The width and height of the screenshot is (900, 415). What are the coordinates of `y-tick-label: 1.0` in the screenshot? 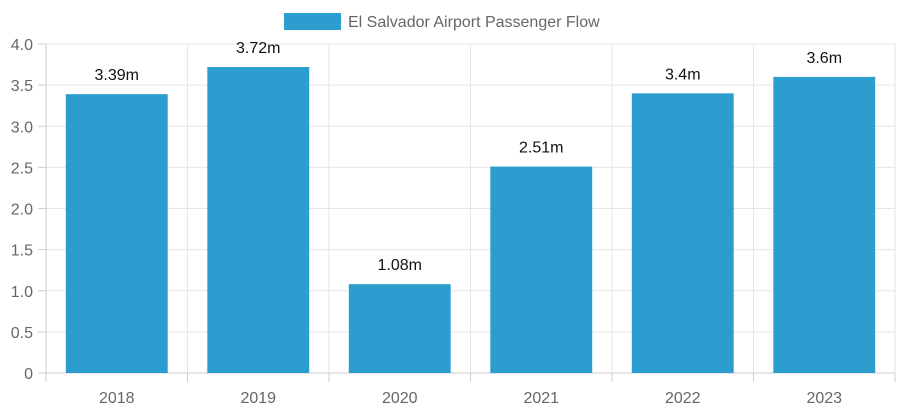 It's located at (22, 292).